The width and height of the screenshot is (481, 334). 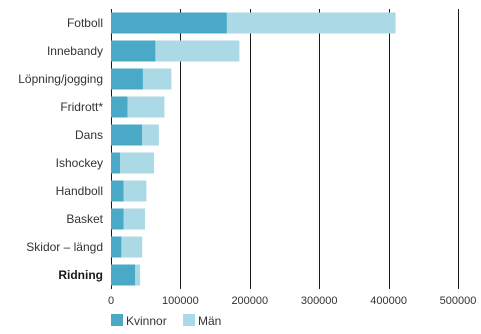 What do you see at coordinates (60, 79) in the screenshot?
I see `category-label: Löpning/jogging` at bounding box center [60, 79].